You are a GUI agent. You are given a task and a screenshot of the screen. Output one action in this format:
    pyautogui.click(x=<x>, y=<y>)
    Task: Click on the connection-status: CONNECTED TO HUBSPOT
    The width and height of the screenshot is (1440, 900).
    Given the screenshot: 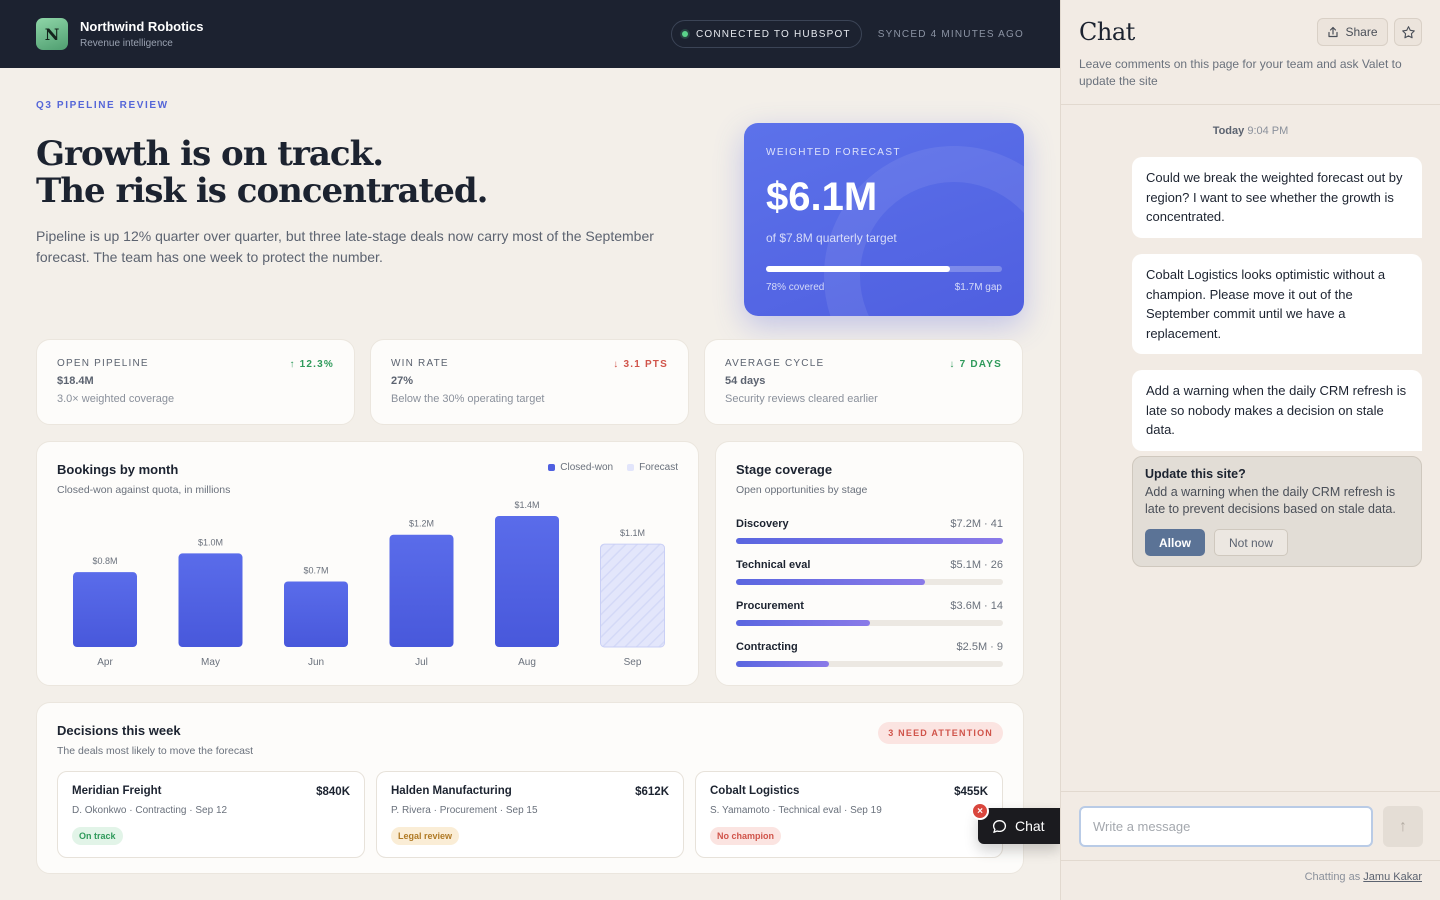 What is the action you would take?
    pyautogui.click(x=766, y=34)
    